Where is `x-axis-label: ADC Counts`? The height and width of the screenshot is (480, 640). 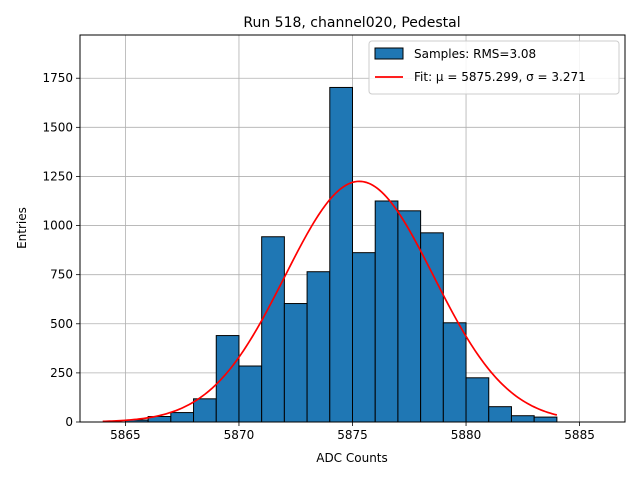 x-axis-label: ADC Counts is located at coordinates (352, 458).